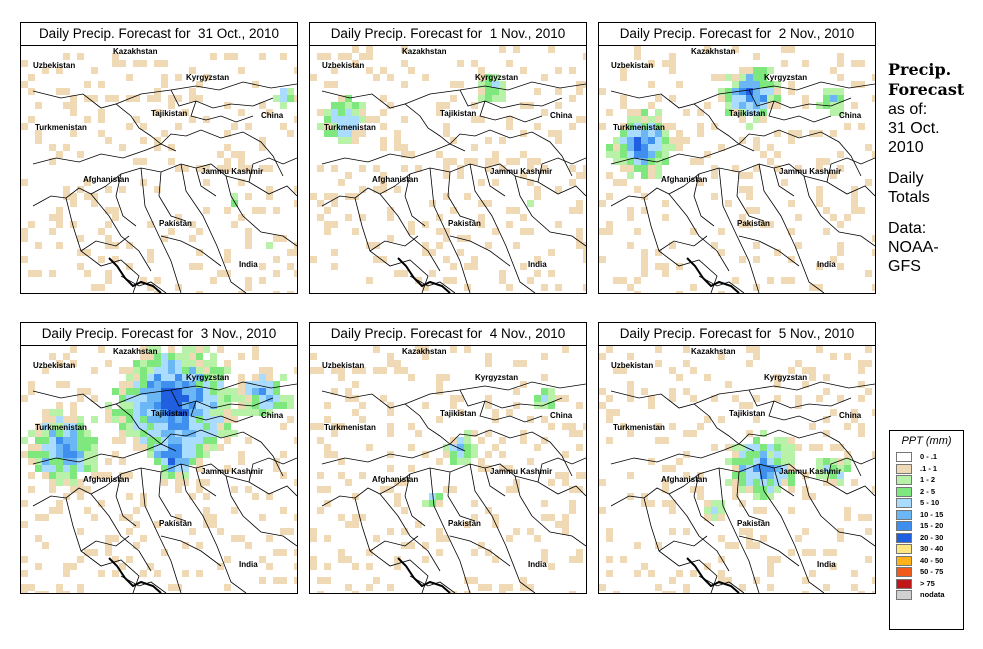 The width and height of the screenshot is (983, 649). Describe the element at coordinates (906, 178) in the screenshot. I see `caption-totals-line1: Daily` at that location.